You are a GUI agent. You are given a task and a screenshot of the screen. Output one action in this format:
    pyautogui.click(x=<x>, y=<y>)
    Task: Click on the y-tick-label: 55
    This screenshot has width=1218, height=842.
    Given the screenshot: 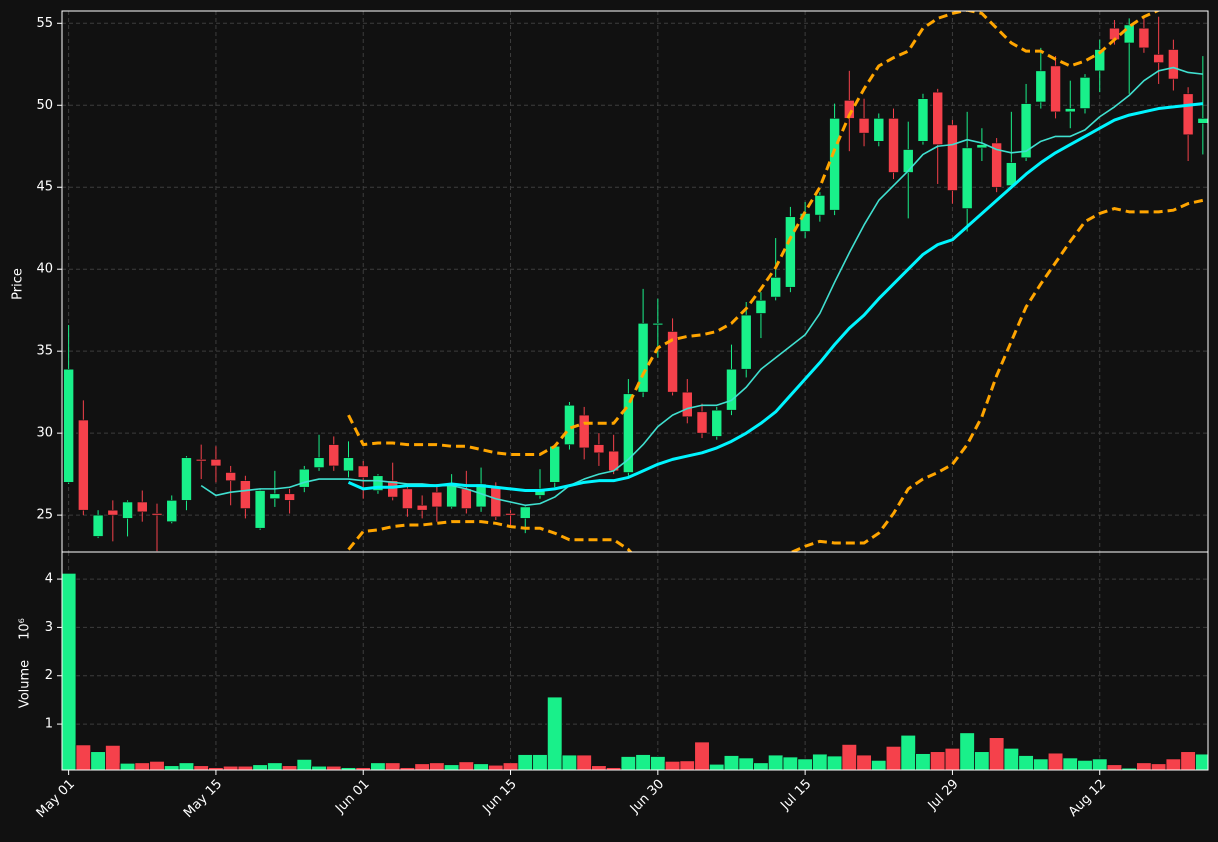 What is the action you would take?
    pyautogui.click(x=44, y=23)
    